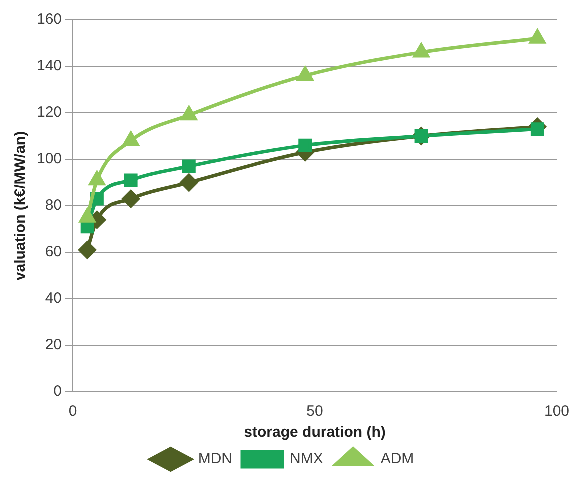  What do you see at coordinates (53, 205) in the screenshot?
I see `y-tick-label: 80` at bounding box center [53, 205].